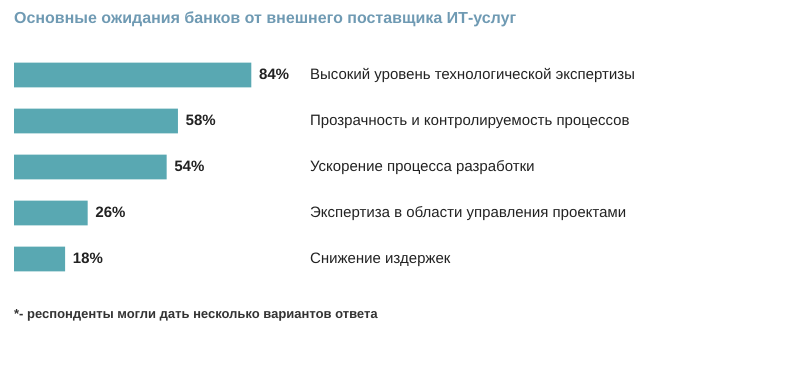  What do you see at coordinates (201, 121) in the screenshot?
I see `data-label: 58%` at bounding box center [201, 121].